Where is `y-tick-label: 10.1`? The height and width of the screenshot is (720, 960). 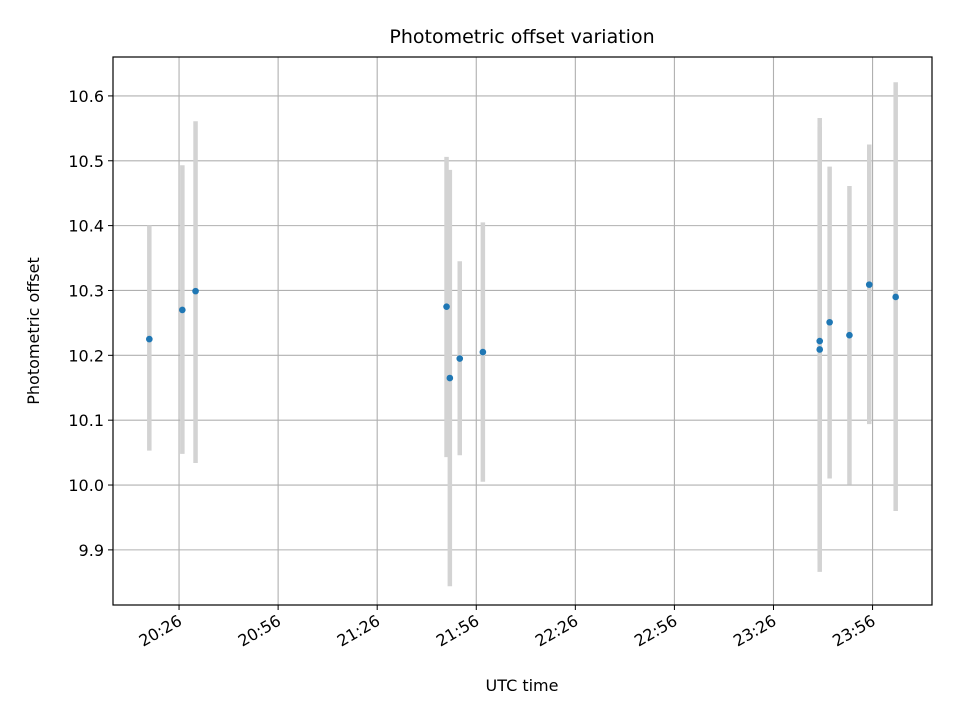 y-tick-label: 10.1 is located at coordinates (86, 420).